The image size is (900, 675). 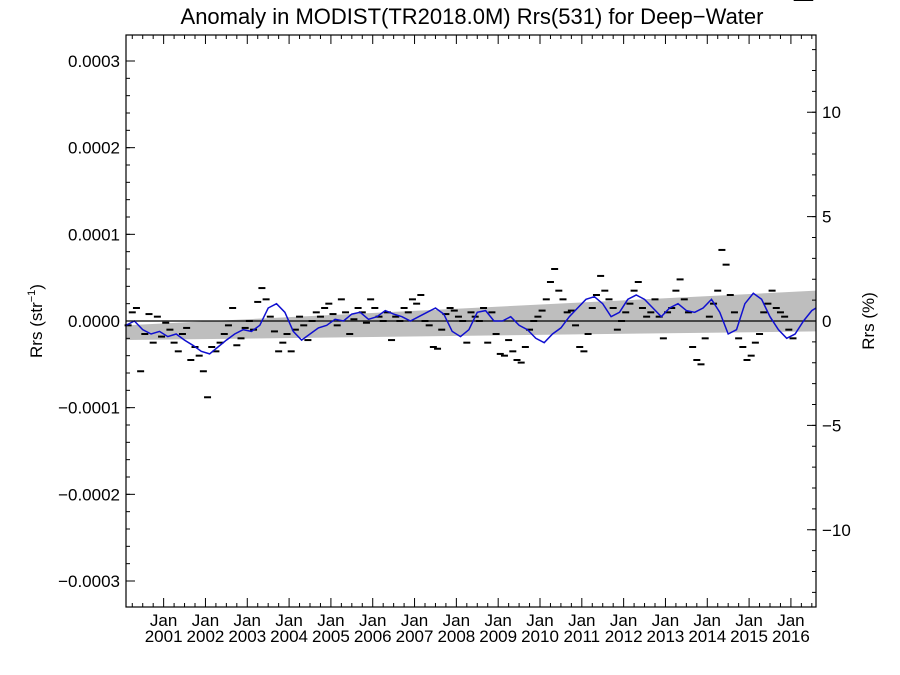 I want to click on y-tick-label: −0.0002, so click(x=89, y=494).